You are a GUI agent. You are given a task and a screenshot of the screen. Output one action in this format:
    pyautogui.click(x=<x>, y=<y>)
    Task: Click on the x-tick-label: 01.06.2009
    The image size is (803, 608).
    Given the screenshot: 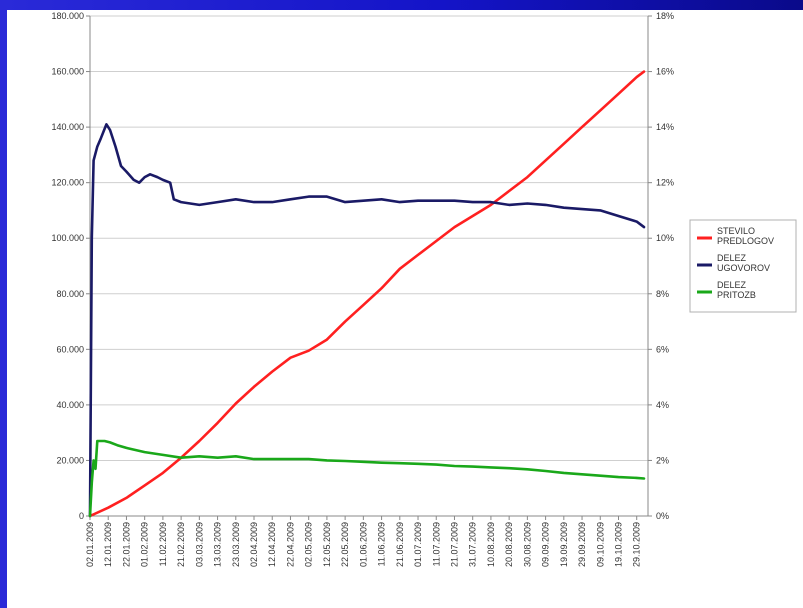 What is the action you would take?
    pyautogui.click(x=363, y=544)
    